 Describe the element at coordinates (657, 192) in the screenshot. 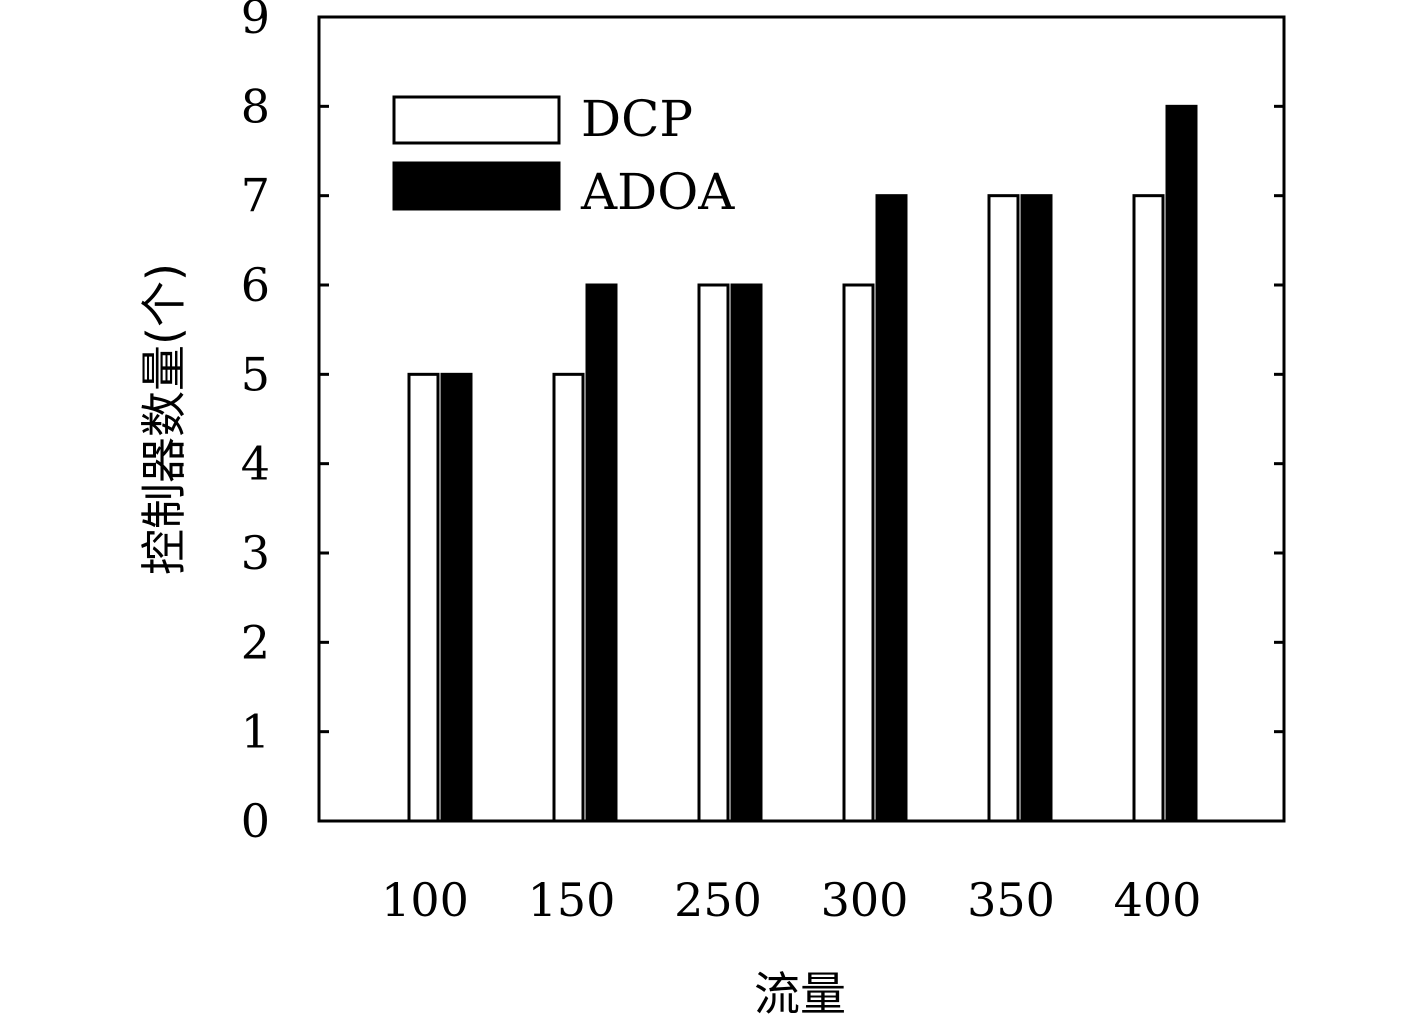

I see `legend-label-adoa: ADOA` at that location.